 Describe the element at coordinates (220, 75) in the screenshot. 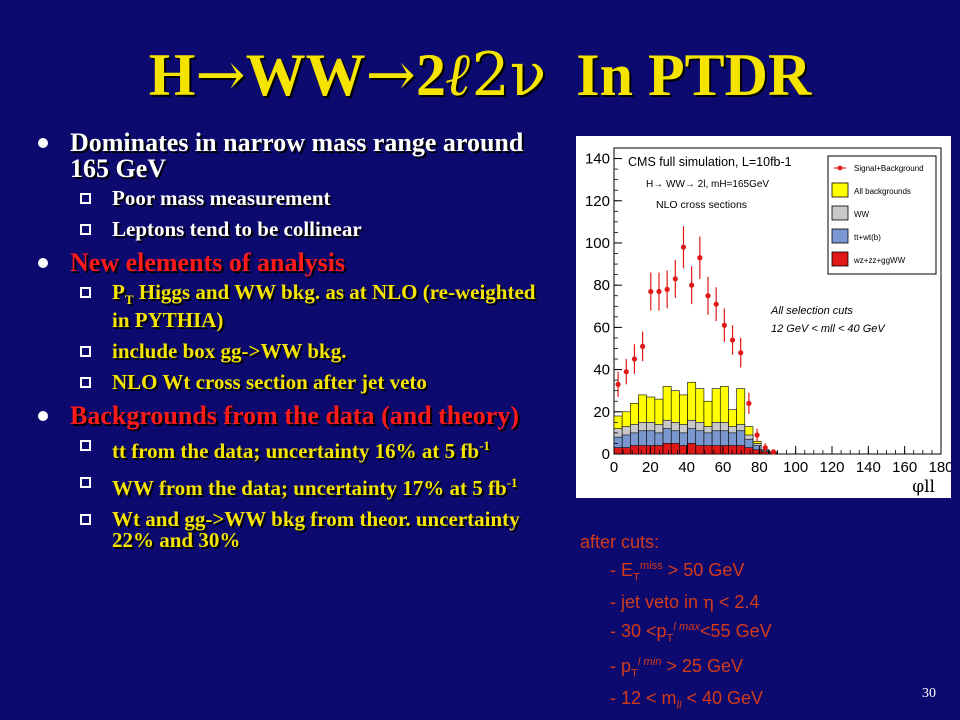

I see `arrow-icon: →` at that location.